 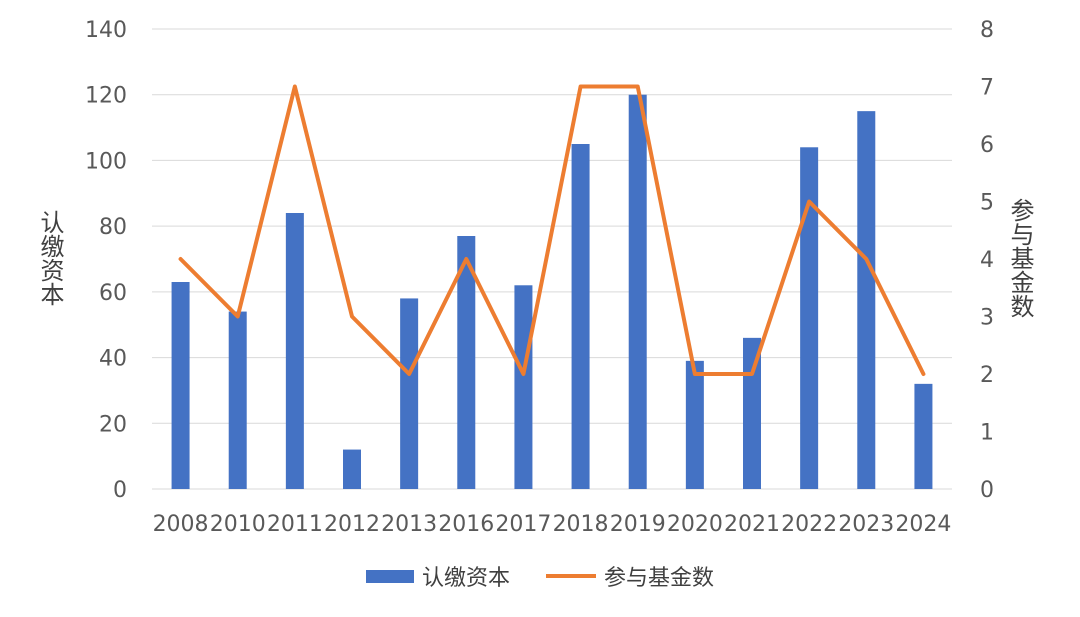 What do you see at coordinates (987, 88) in the screenshot?
I see `right-tick-label: 7` at bounding box center [987, 88].